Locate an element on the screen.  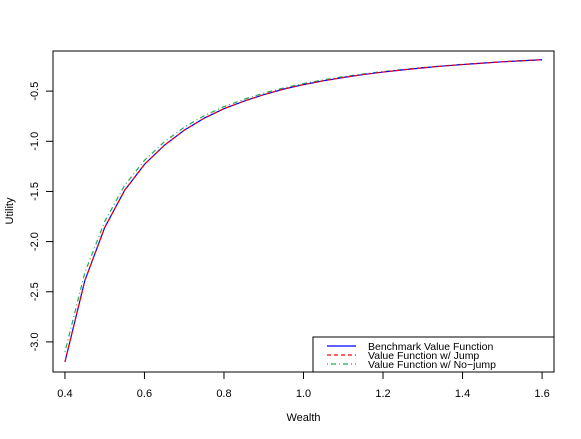
y-tick-label: -1.5 is located at coordinates (35, 191).